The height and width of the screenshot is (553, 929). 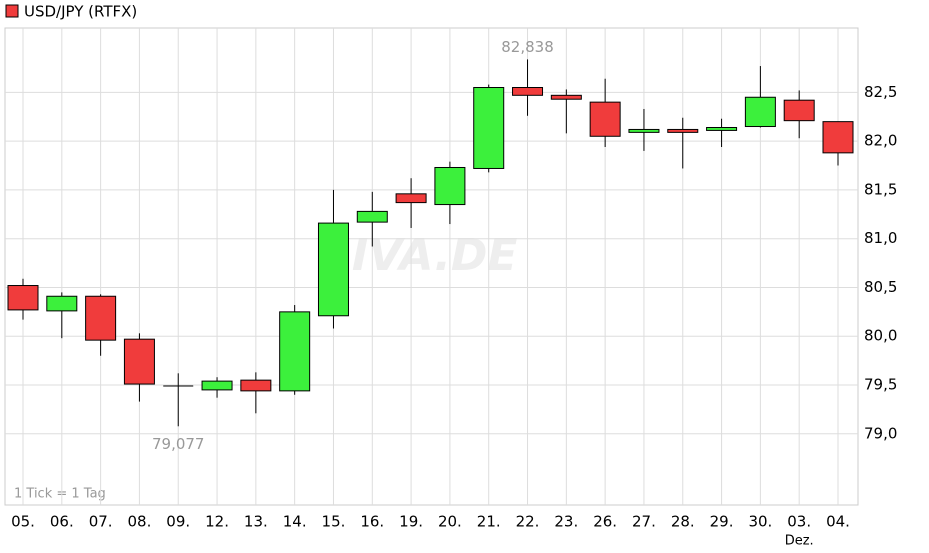 What do you see at coordinates (760, 522) in the screenshot?
I see `x-tick-label: 30.` at bounding box center [760, 522].